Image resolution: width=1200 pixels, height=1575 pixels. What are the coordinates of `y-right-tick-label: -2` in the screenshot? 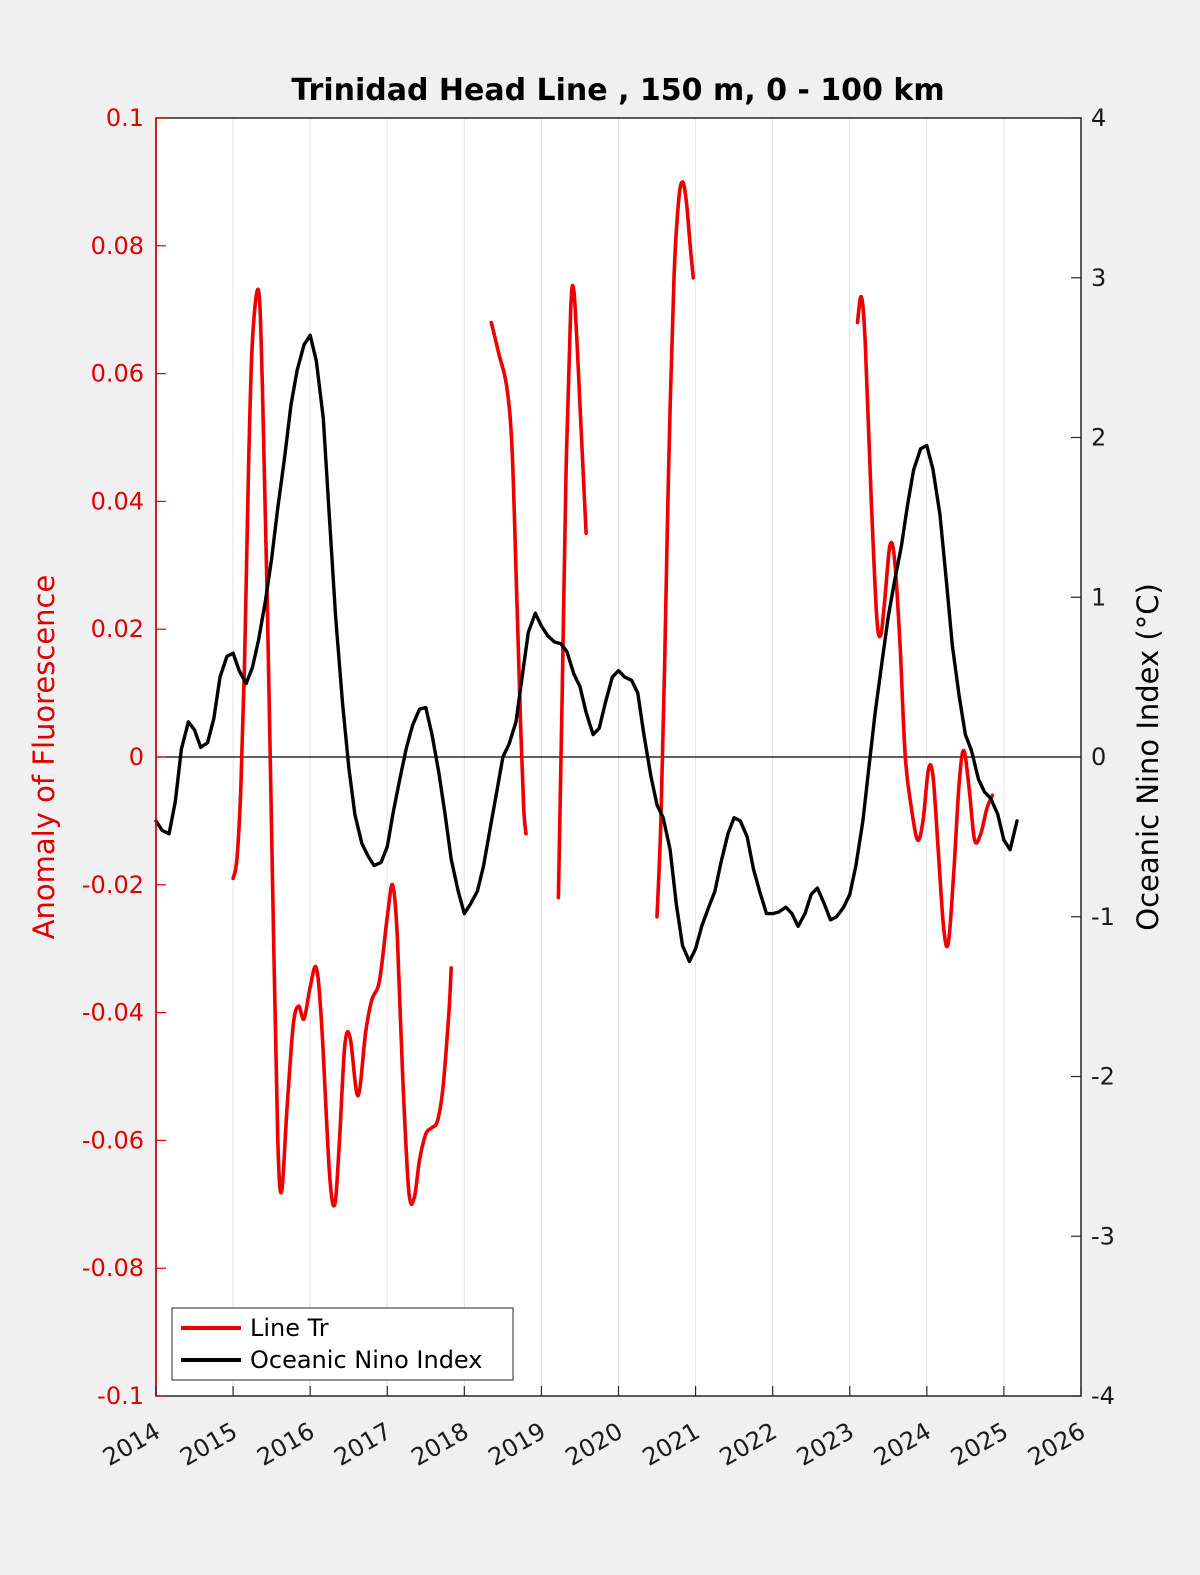 It's located at (1103, 1077).